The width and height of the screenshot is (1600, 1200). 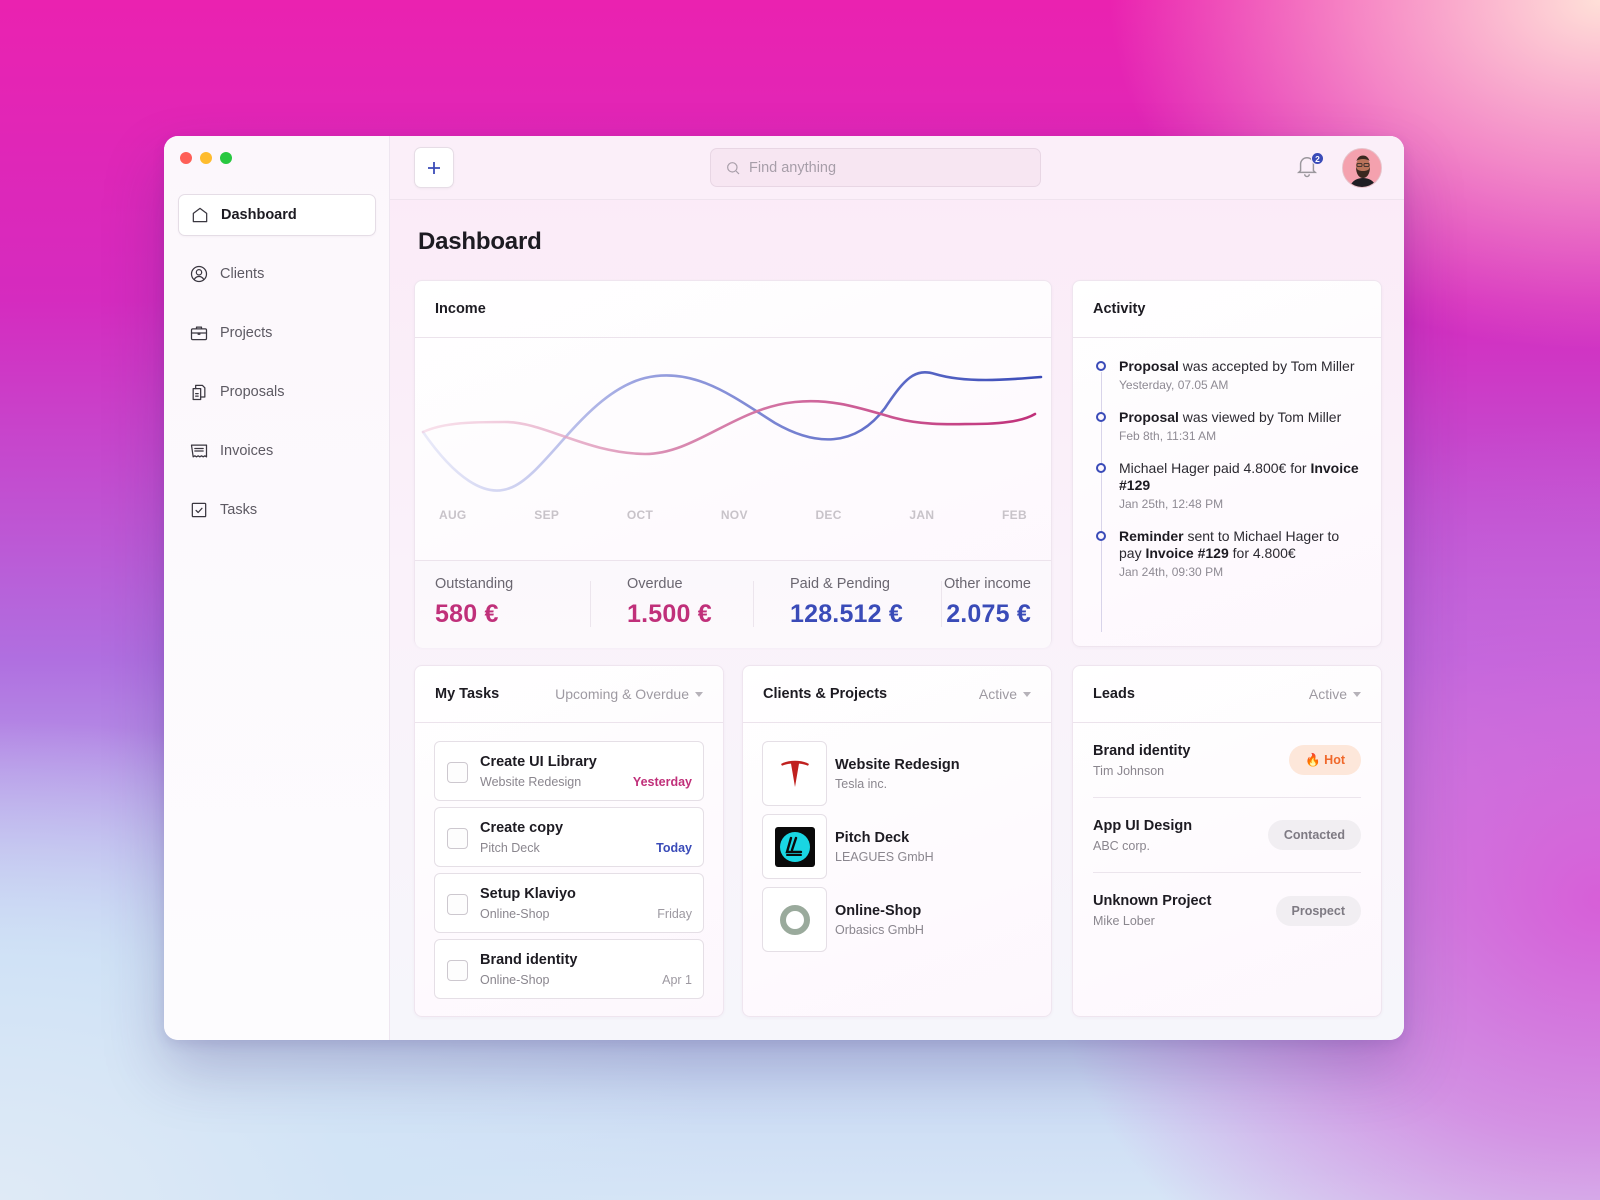 I want to click on sidebar-item-tasks: Tasks, so click(x=277, y=510).